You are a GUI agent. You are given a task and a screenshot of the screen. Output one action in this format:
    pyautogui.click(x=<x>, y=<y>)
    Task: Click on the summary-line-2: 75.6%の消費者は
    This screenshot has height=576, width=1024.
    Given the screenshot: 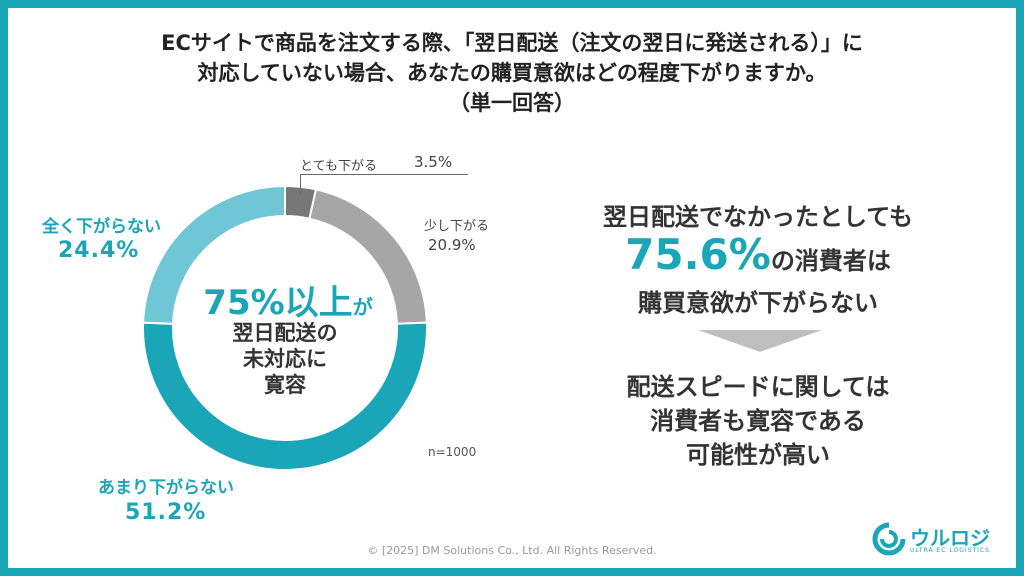 What is the action you would take?
    pyautogui.click(x=758, y=254)
    